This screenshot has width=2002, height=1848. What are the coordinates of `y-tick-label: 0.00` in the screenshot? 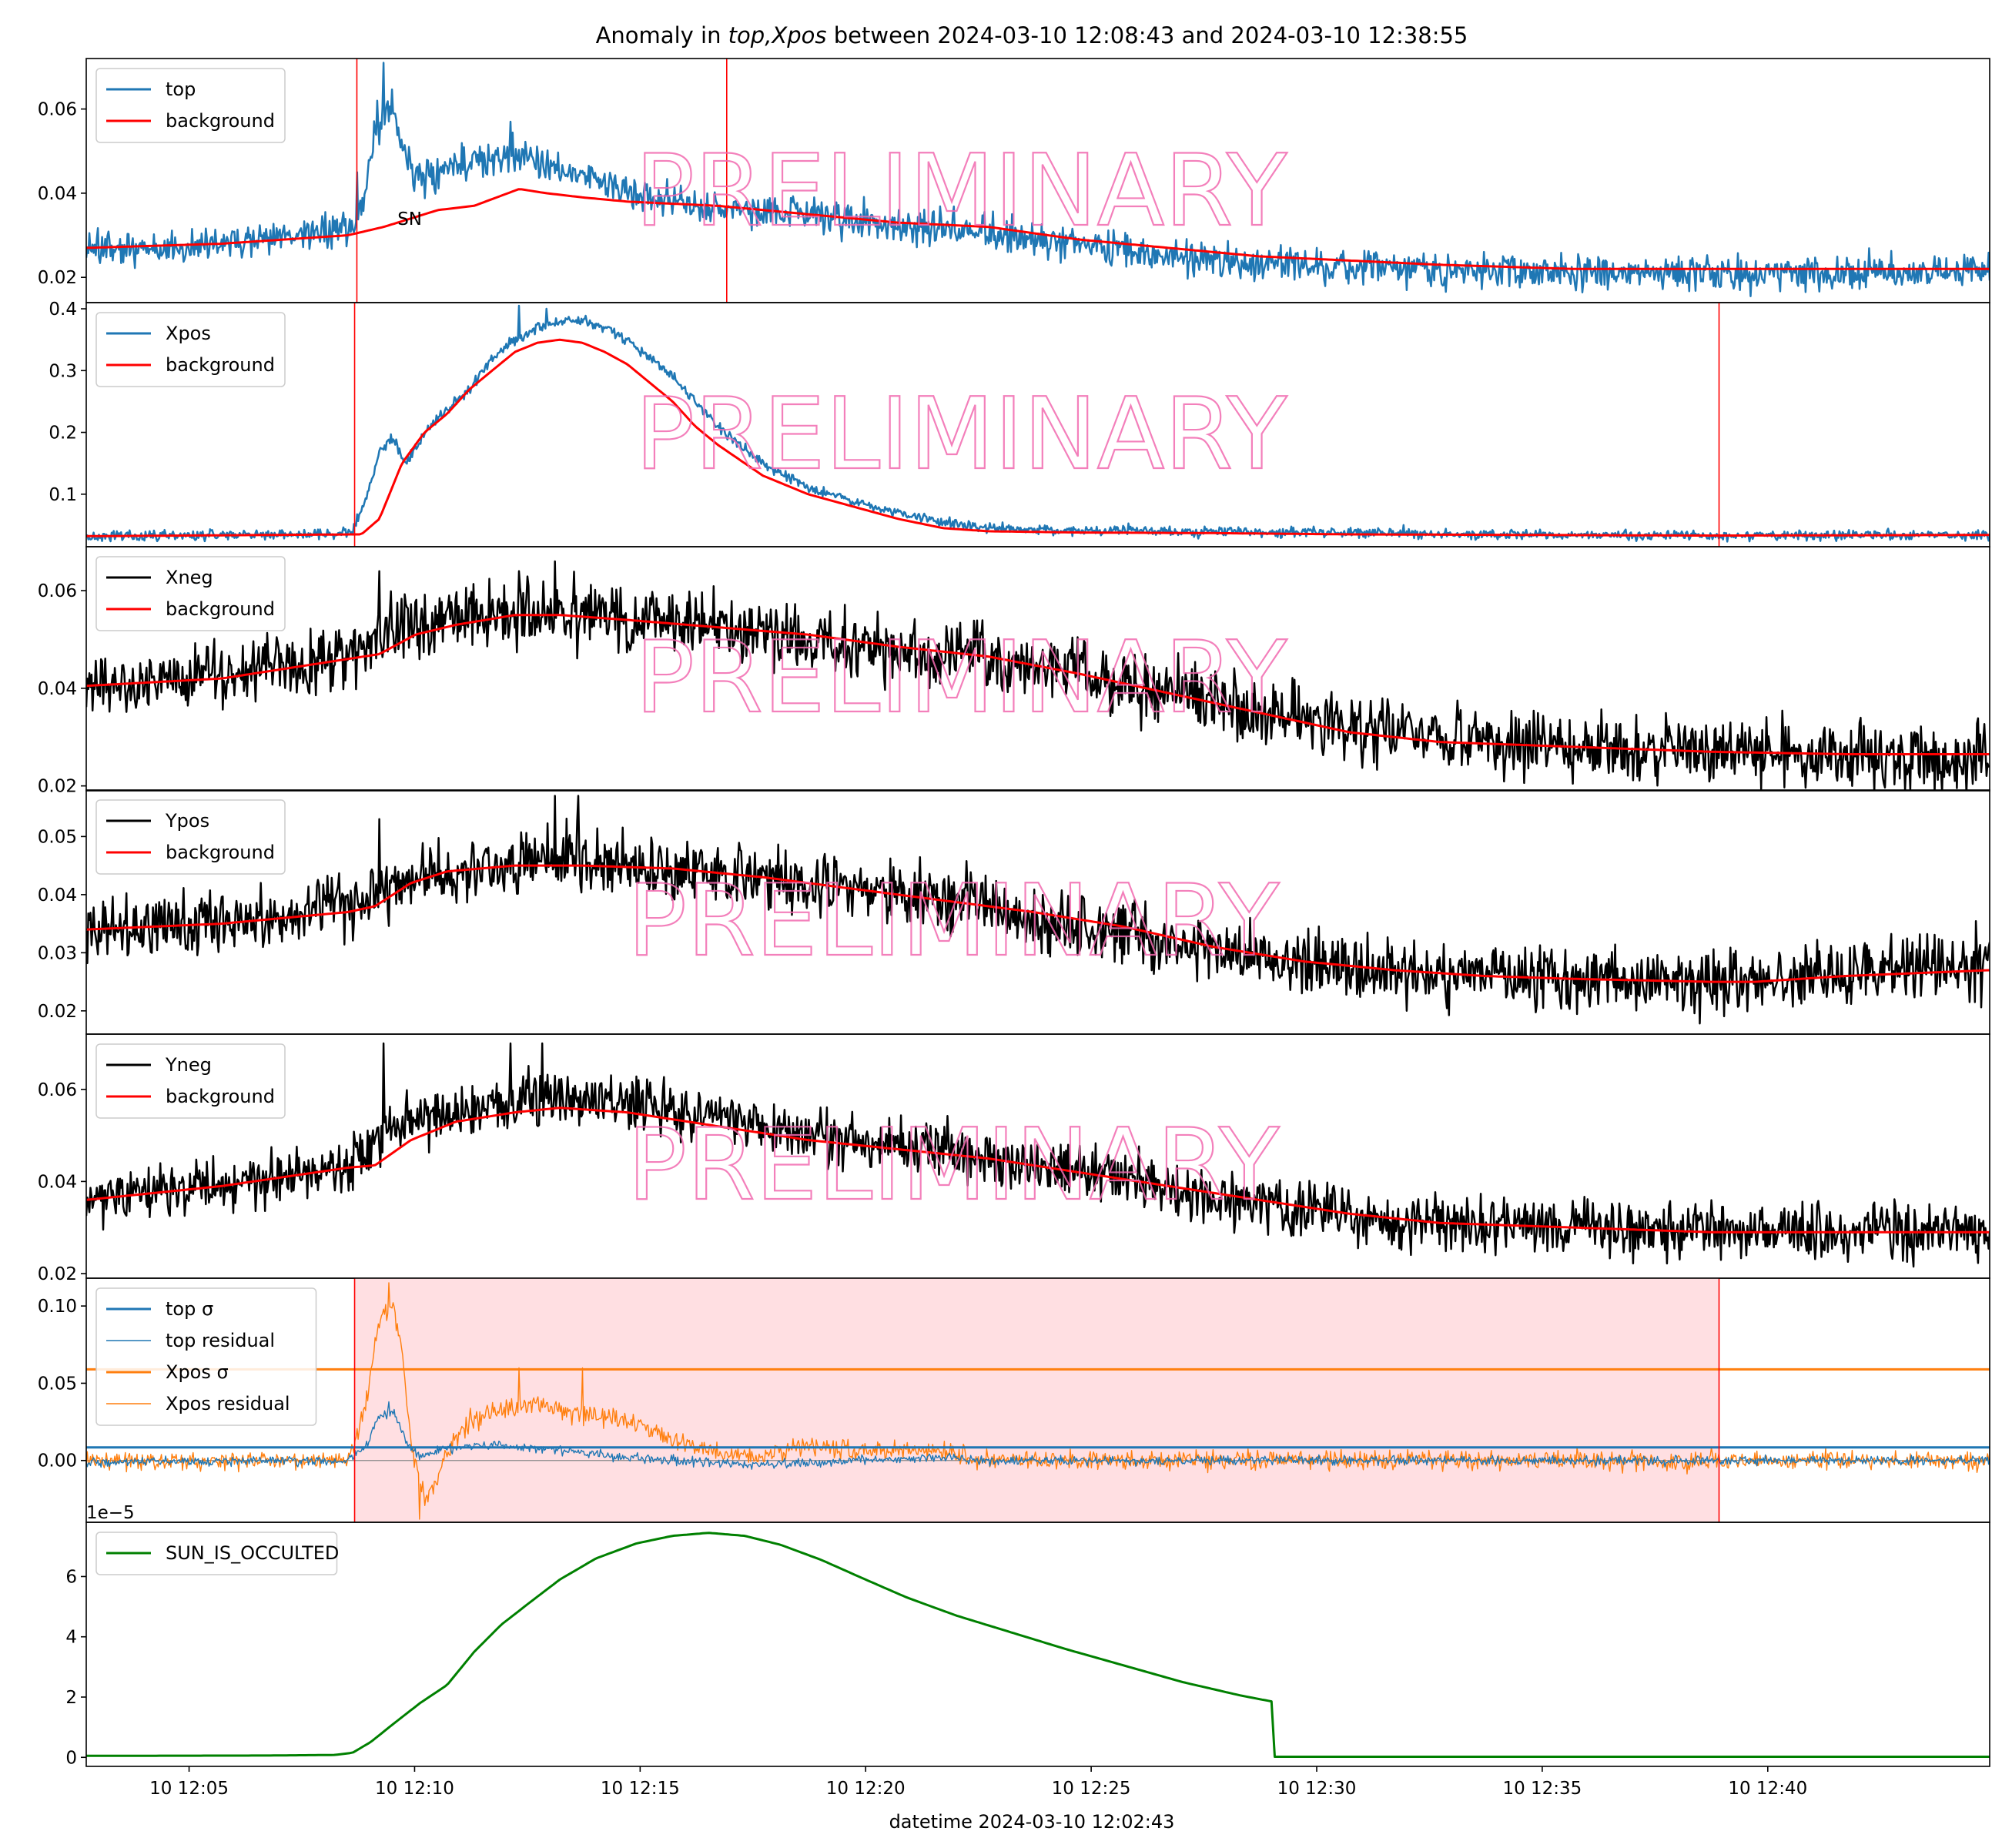 It's located at (57, 1461).